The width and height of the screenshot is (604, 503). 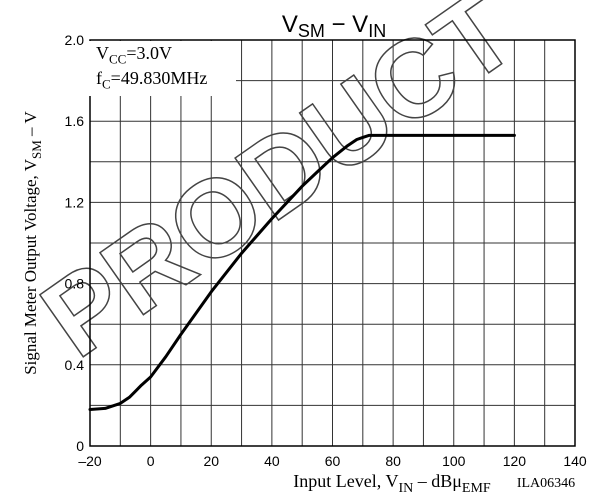 What do you see at coordinates (90, 461) in the screenshot?
I see `x-tick-label: –20` at bounding box center [90, 461].